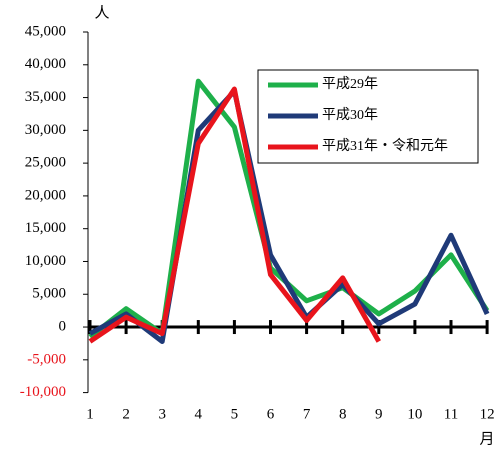 This screenshot has width=500, height=457. What do you see at coordinates (271, 414) in the screenshot?
I see `x-tick-label: 6` at bounding box center [271, 414].